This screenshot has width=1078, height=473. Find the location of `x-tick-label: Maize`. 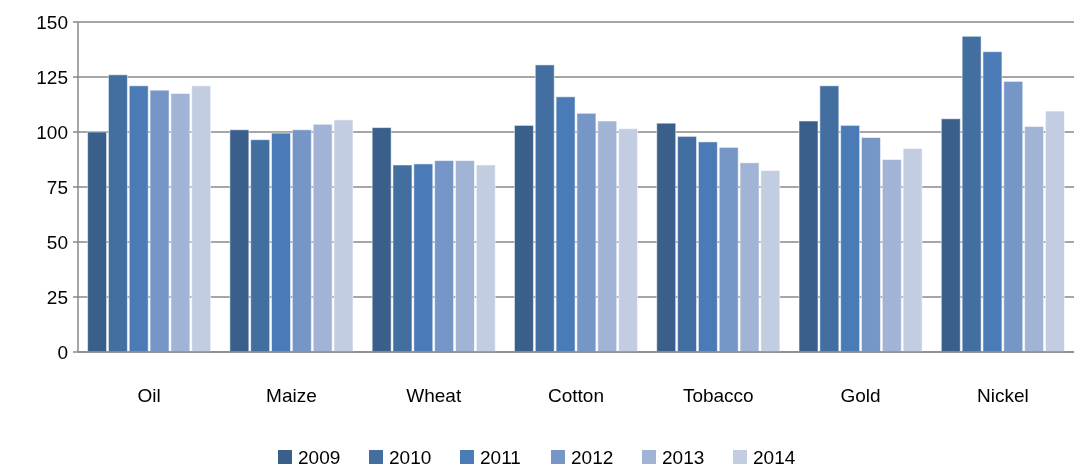

x-tick-label: Maize is located at coordinates (291, 395).